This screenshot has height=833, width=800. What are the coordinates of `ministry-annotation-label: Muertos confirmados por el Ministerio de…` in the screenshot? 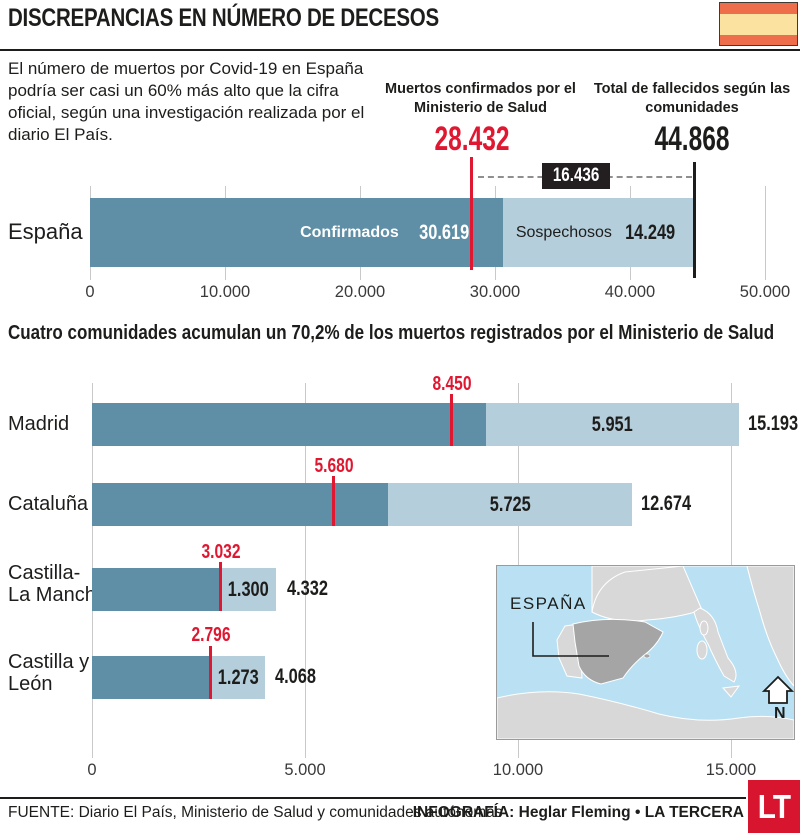 It's located at (480, 98).